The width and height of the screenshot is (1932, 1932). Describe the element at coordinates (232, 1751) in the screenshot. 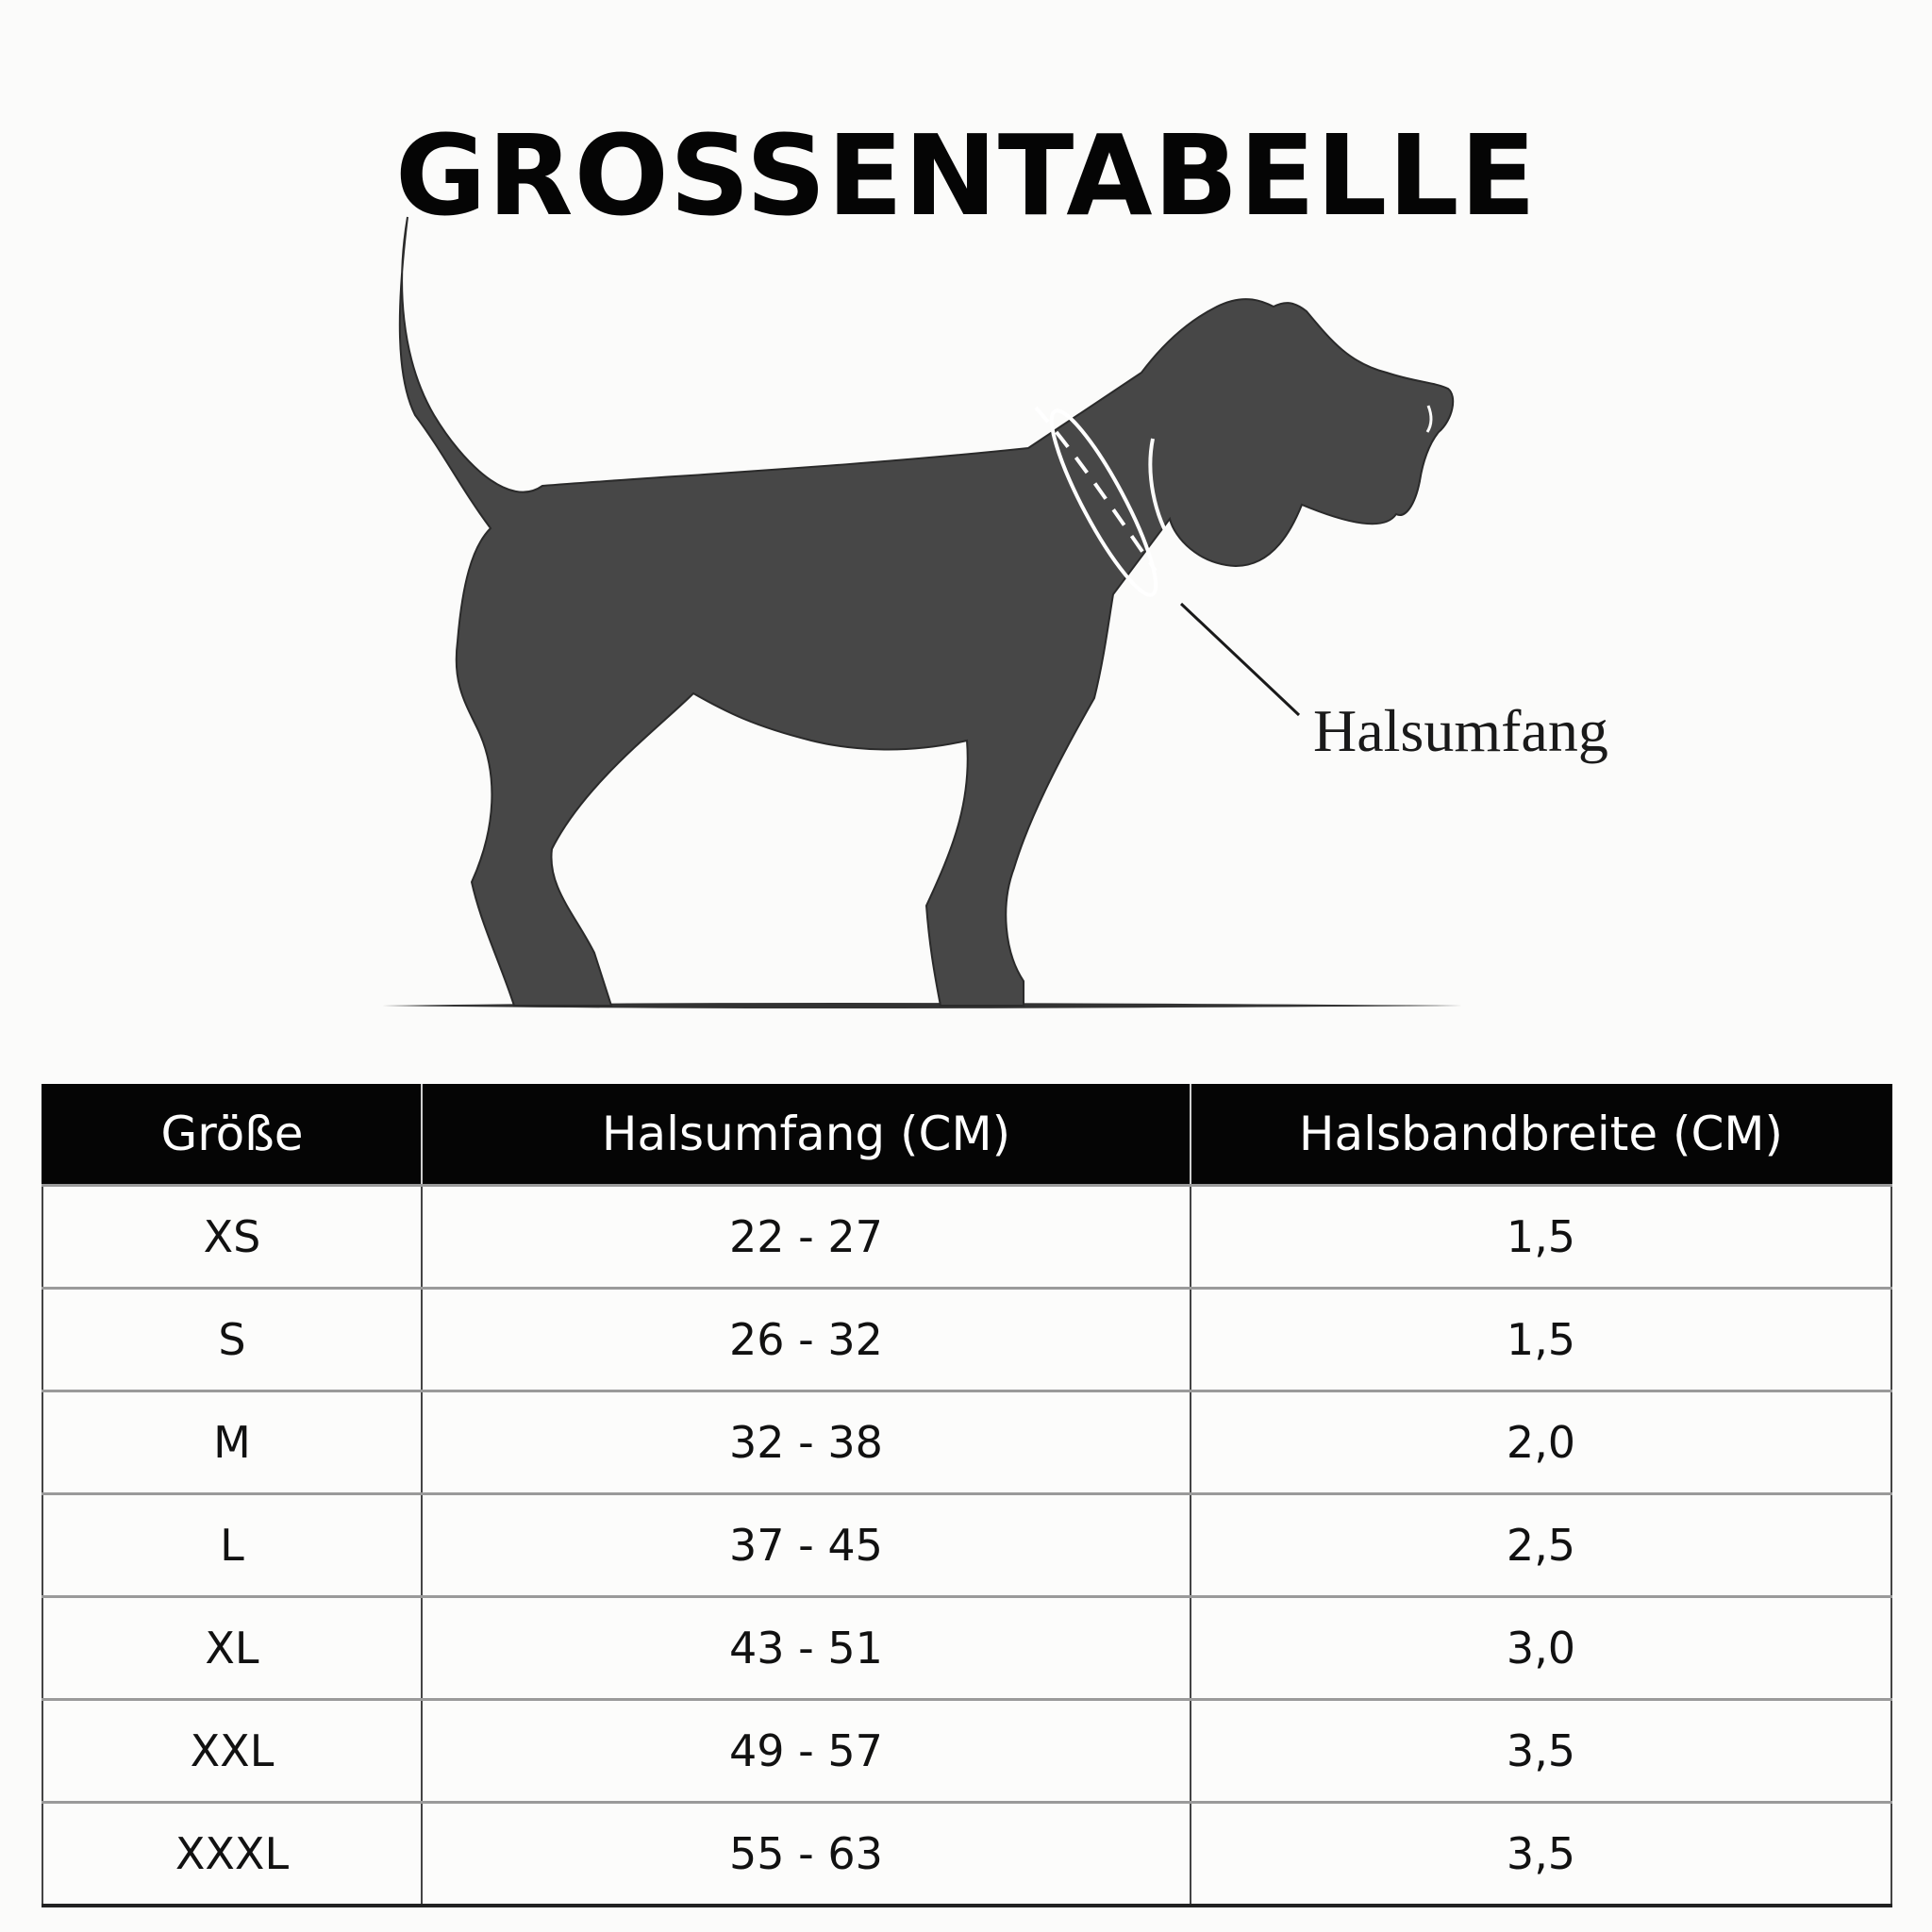

I see `cell-size: XXL` at that location.